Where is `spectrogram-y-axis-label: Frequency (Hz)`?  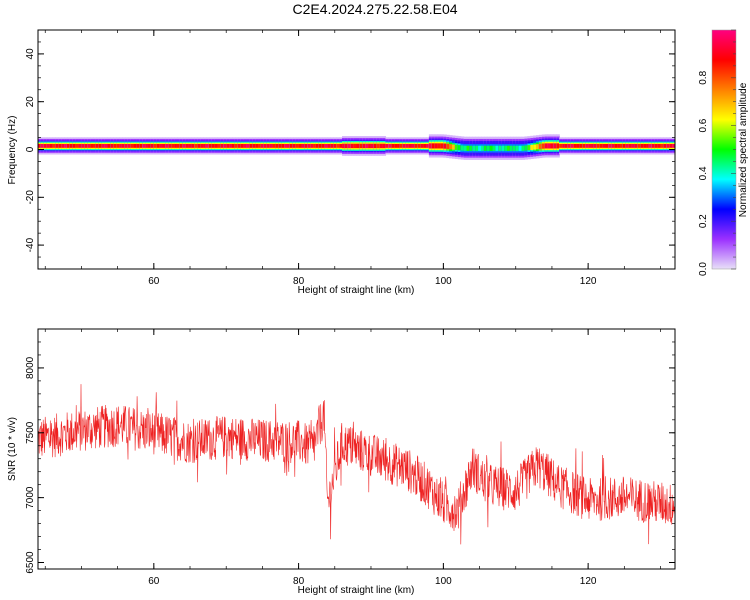
spectrogram-y-axis-label: Frequency (Hz) is located at coordinates (12, 150).